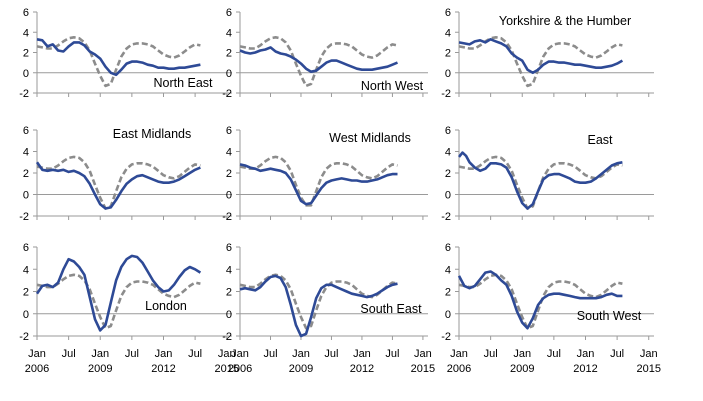 The width and height of the screenshot is (703, 401). Describe the element at coordinates (391, 309) in the screenshot. I see `panel-title: South East` at that location.